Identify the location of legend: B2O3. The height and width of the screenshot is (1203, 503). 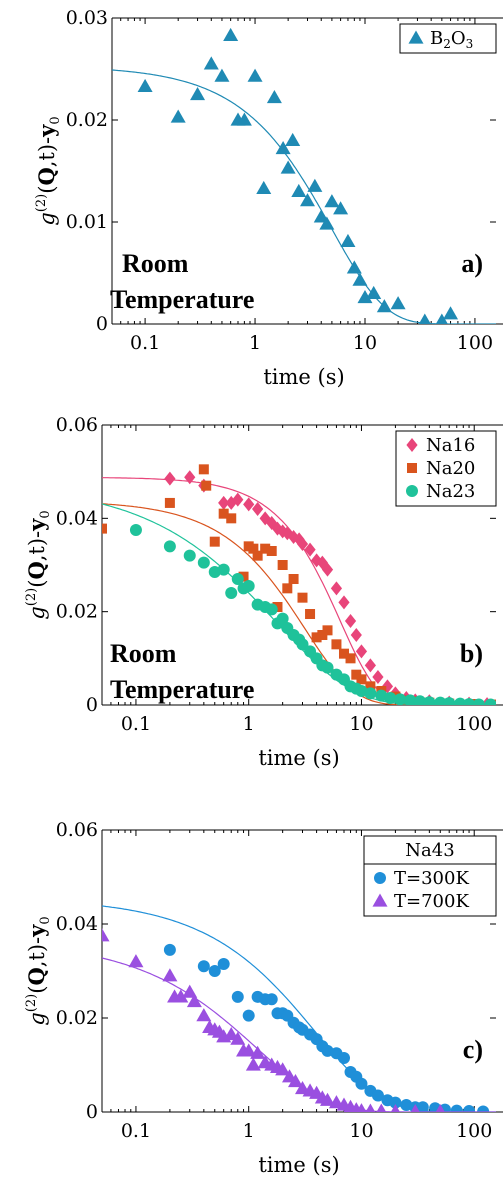
(448, 38).